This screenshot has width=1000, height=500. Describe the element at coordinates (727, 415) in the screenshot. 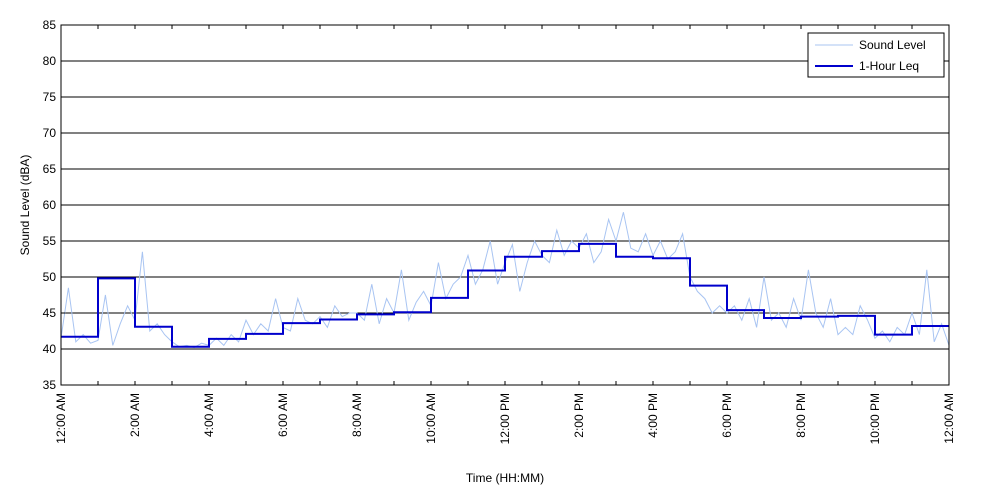

I see `x-tick-label: 6:00 PM` at that location.